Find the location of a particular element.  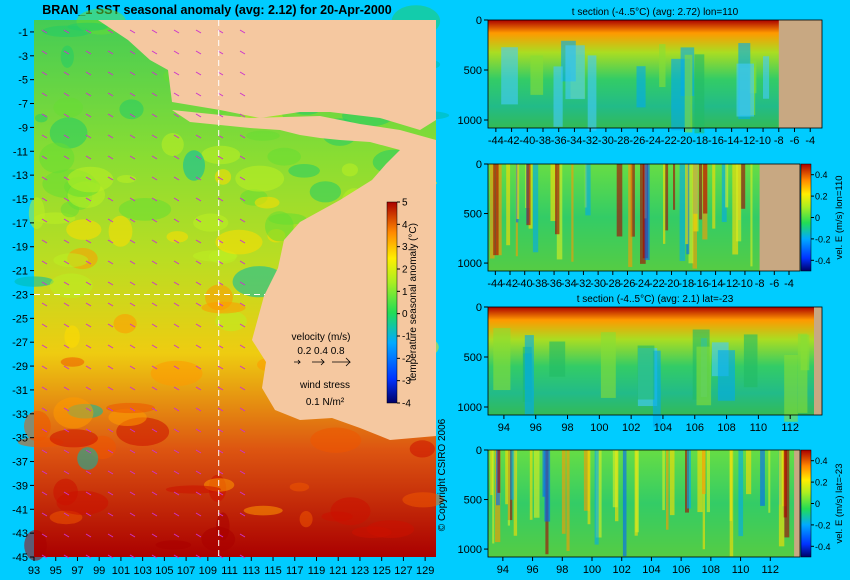

section-x-tick-label: -26 is located at coordinates (628, 284).